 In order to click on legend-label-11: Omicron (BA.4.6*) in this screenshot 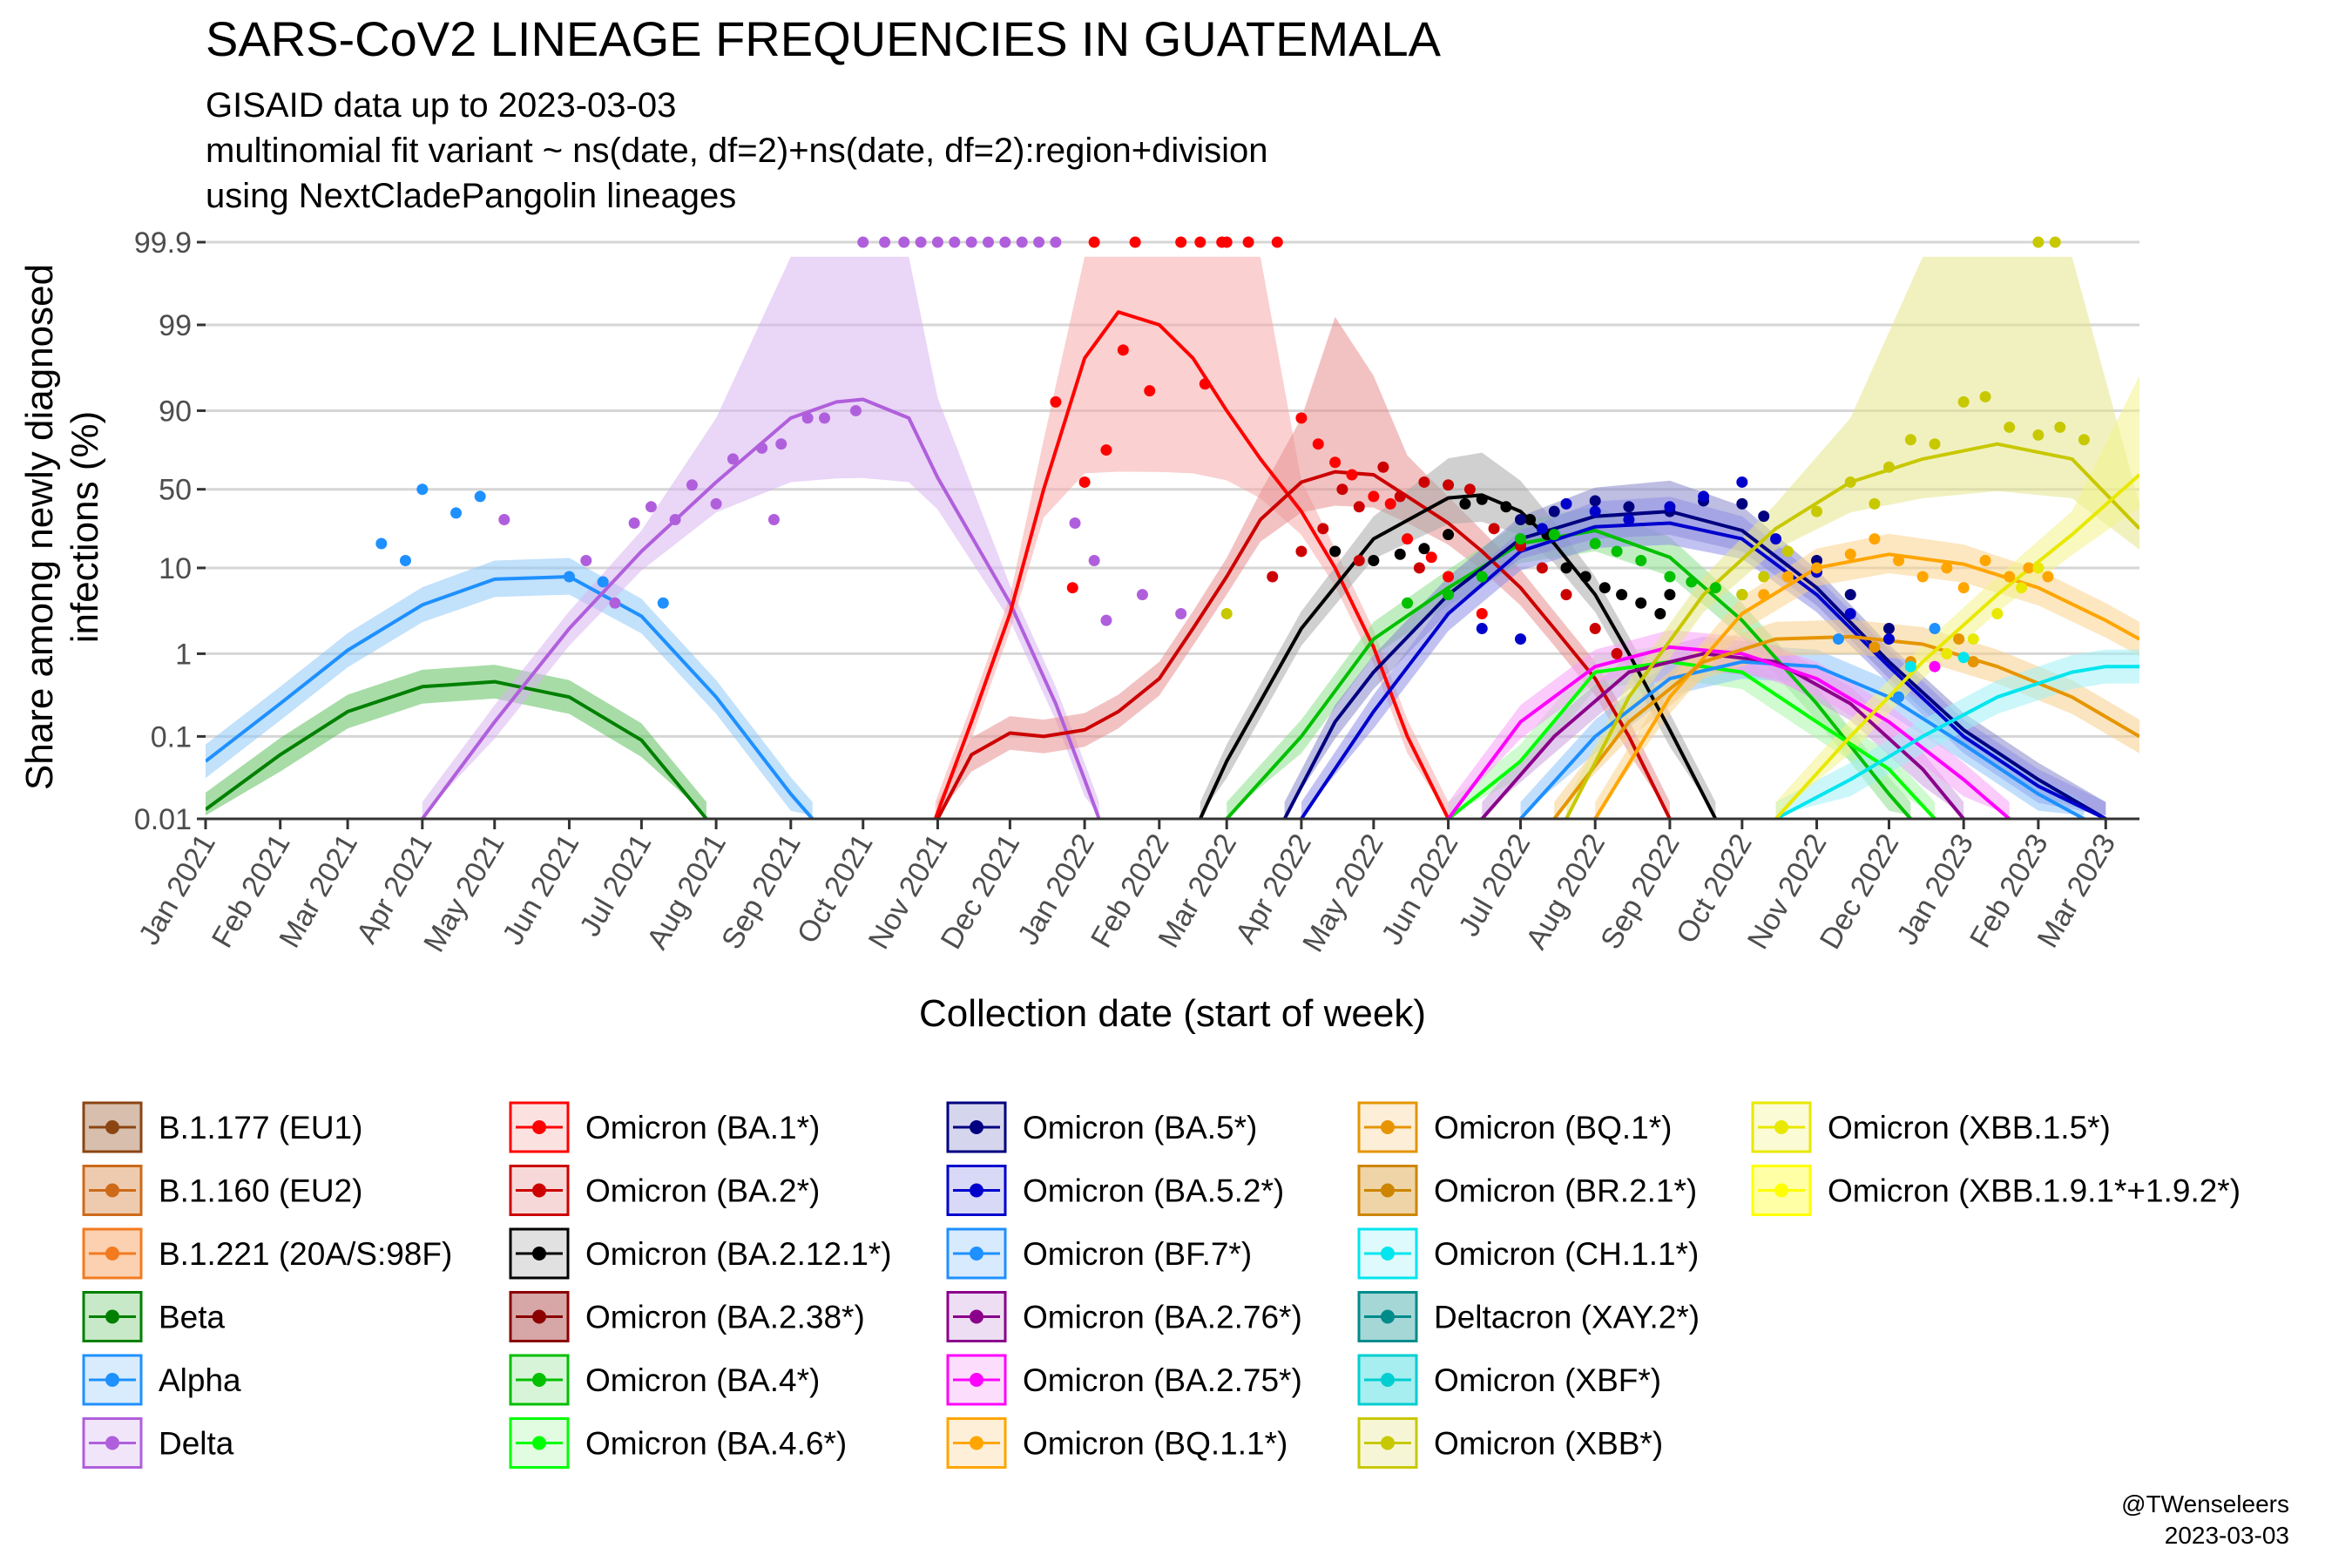, I will do `click(716, 1444)`.